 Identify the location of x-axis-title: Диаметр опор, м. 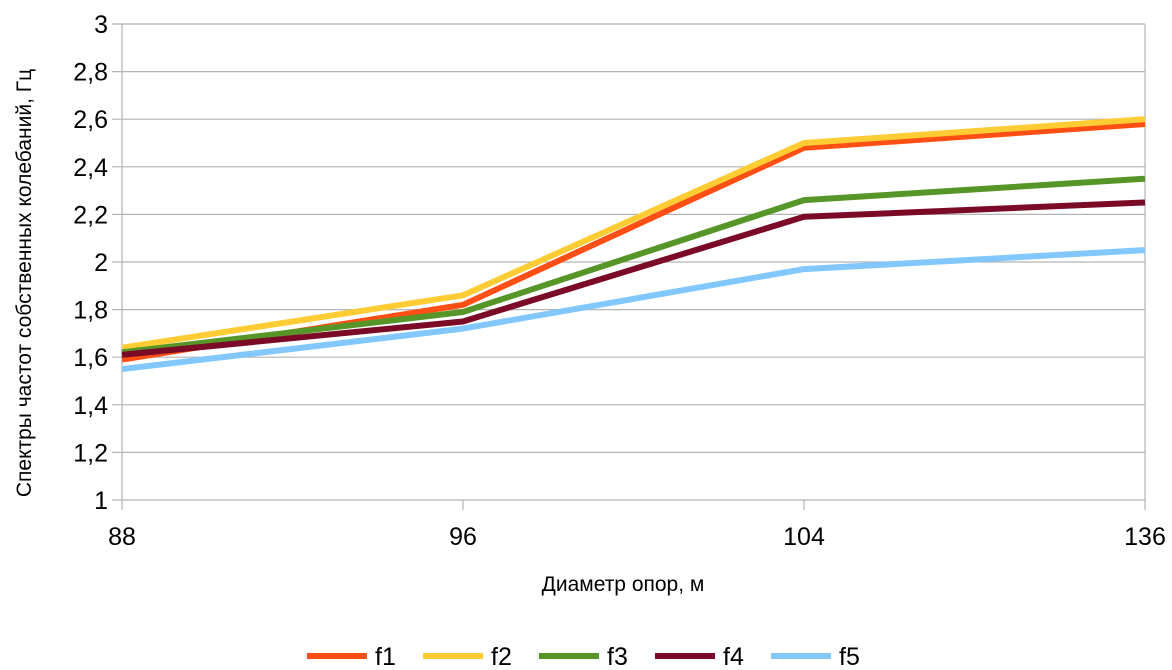
(623, 584).